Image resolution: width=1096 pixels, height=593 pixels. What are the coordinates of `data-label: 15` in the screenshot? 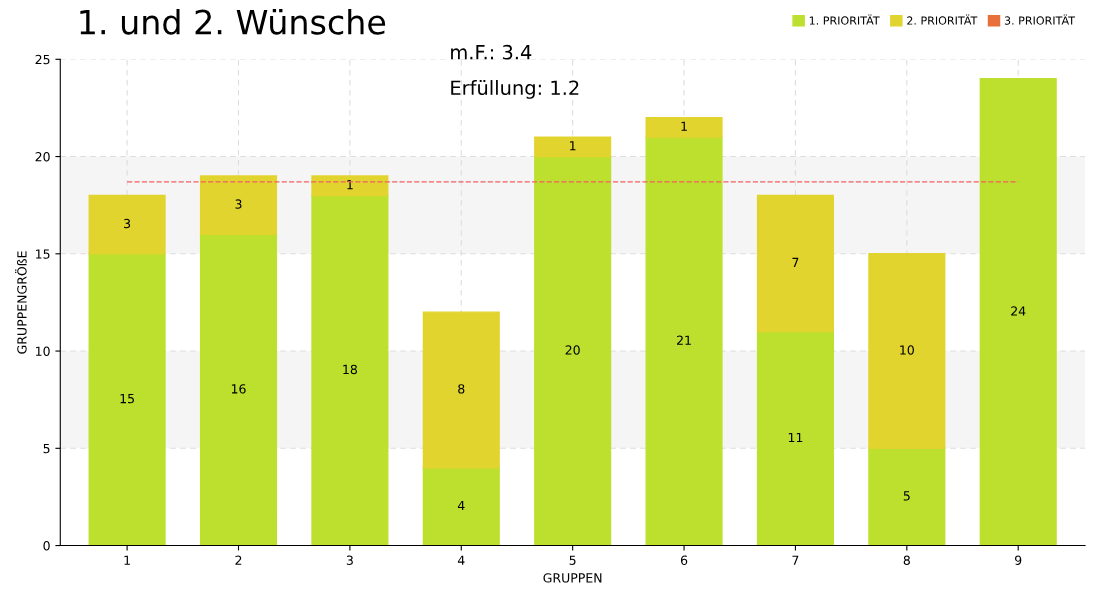 It's located at (127, 399).